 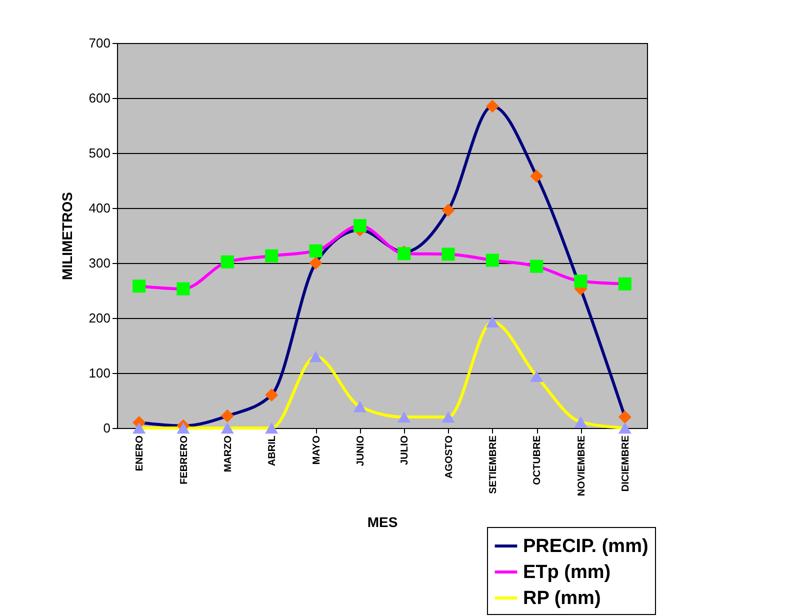 What do you see at coordinates (272, 451) in the screenshot?
I see `x-tick-label: ABRIL` at bounding box center [272, 451].